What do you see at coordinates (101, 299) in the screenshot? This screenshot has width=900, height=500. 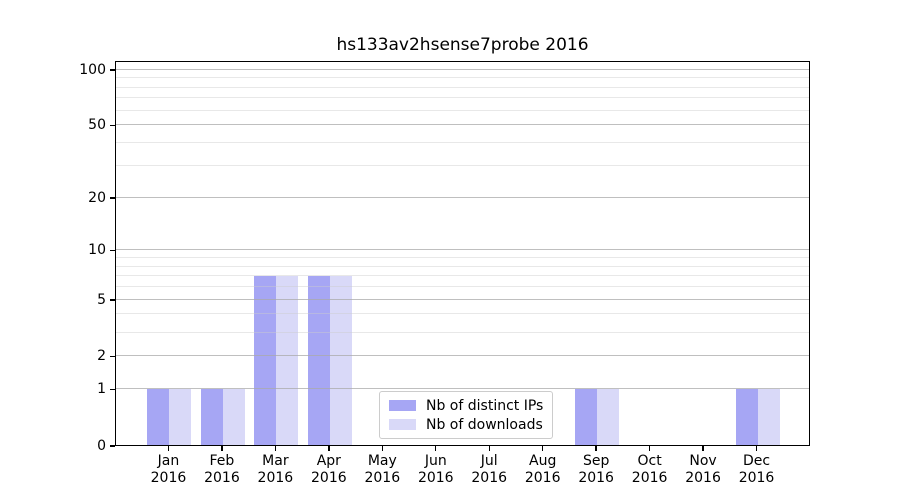 I see `y-tick-label-5: 5` at bounding box center [101, 299].